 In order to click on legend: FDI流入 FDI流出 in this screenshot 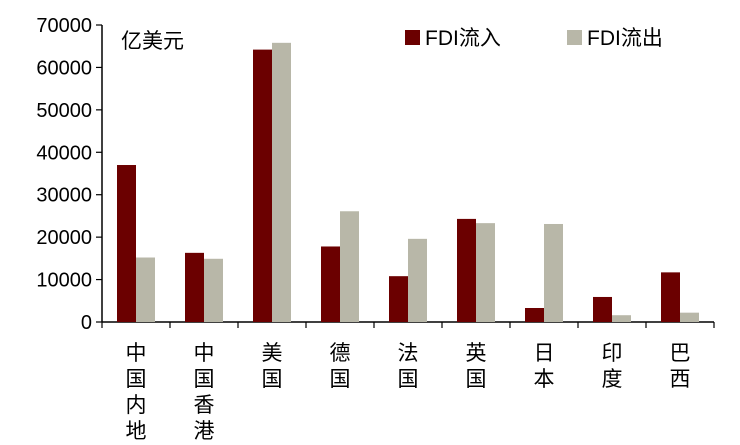, I will do `click(534, 38)`.